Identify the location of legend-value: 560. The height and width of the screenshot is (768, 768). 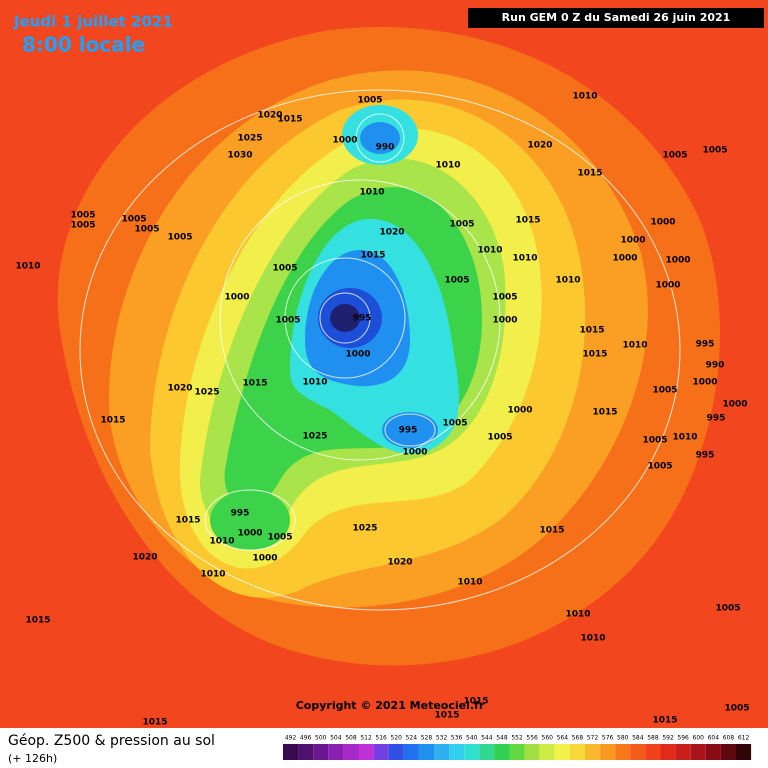
(548, 738).